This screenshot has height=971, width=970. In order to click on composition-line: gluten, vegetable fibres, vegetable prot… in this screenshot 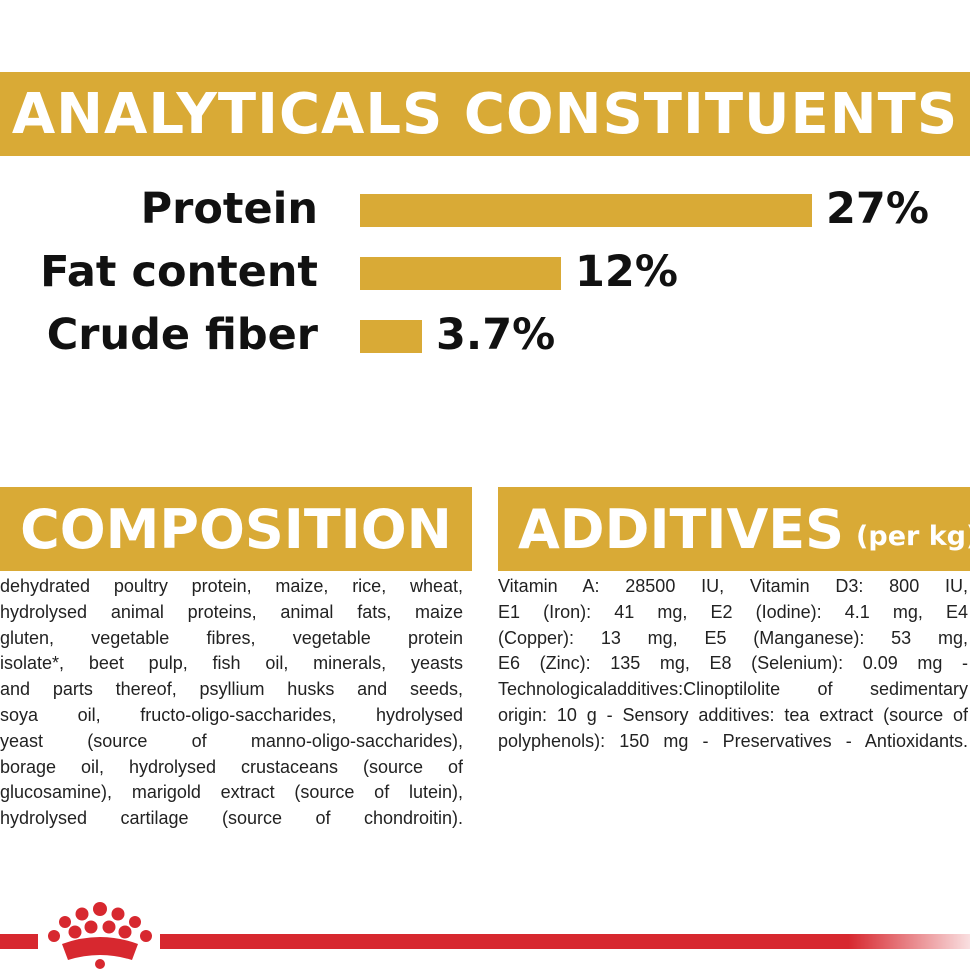, I will do `click(231, 637)`.